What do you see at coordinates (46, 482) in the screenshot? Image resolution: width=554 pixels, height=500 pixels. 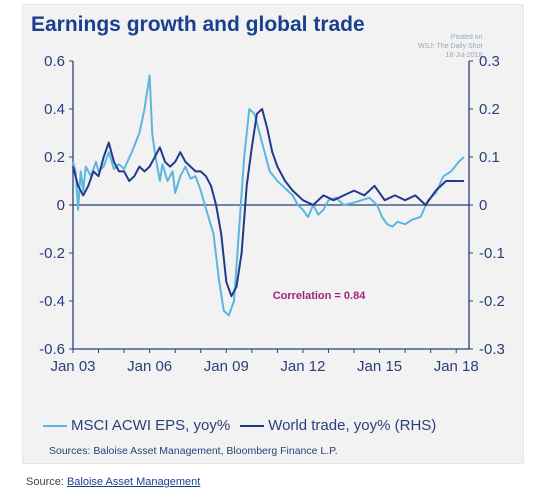 I see `footer-prefix: Source:` at bounding box center [46, 482].